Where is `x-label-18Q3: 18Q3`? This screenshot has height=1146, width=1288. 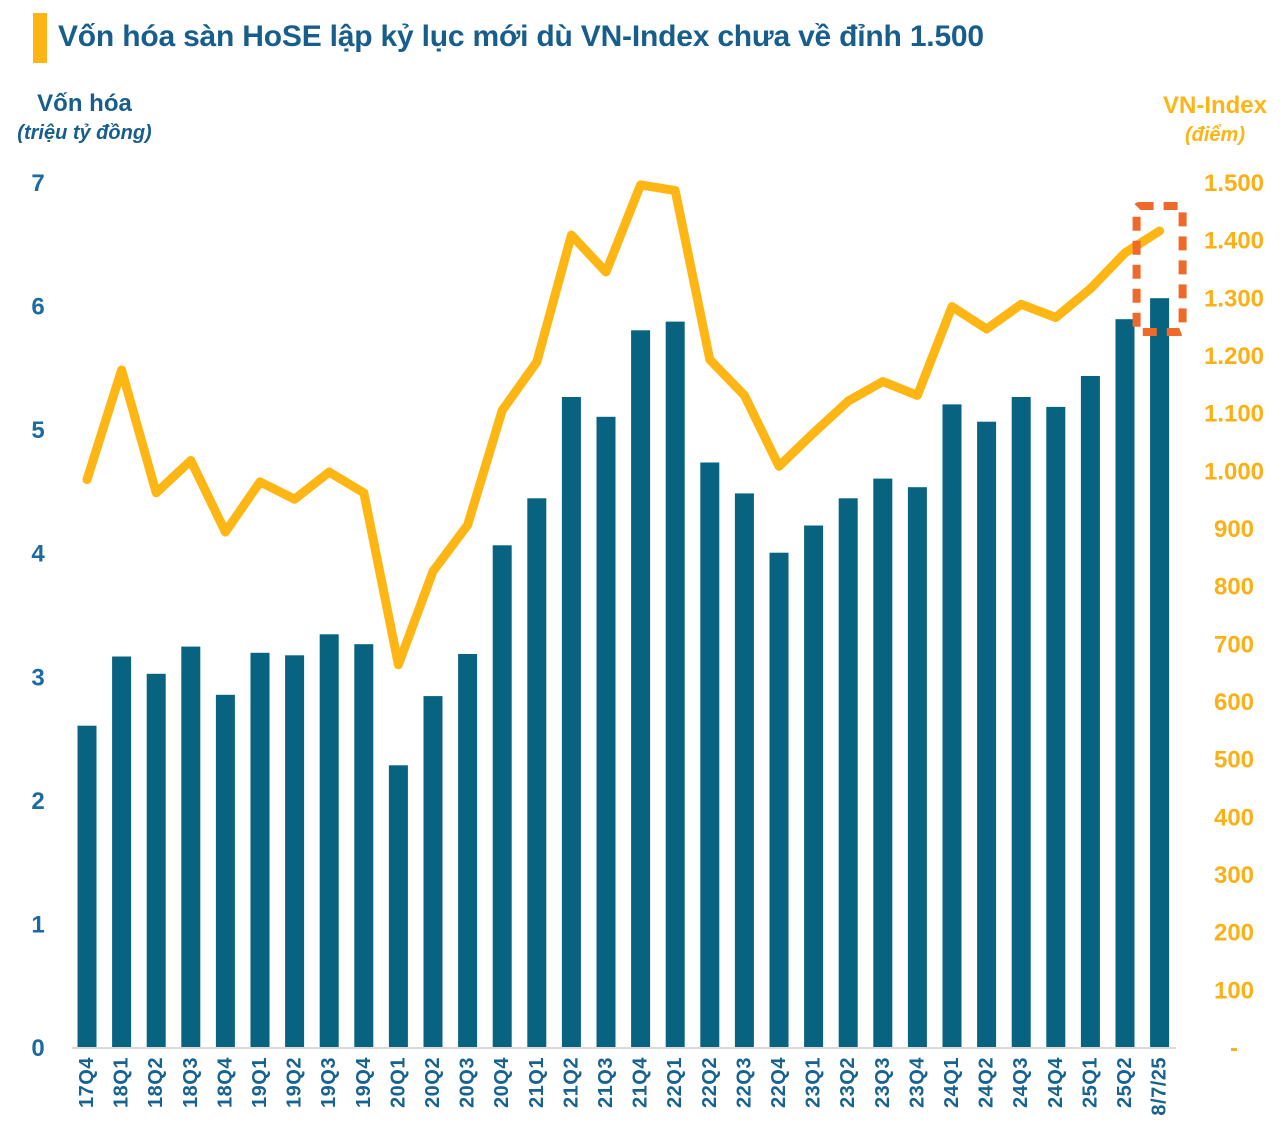 x-label-18Q3: 18Q3 is located at coordinates (191, 1082).